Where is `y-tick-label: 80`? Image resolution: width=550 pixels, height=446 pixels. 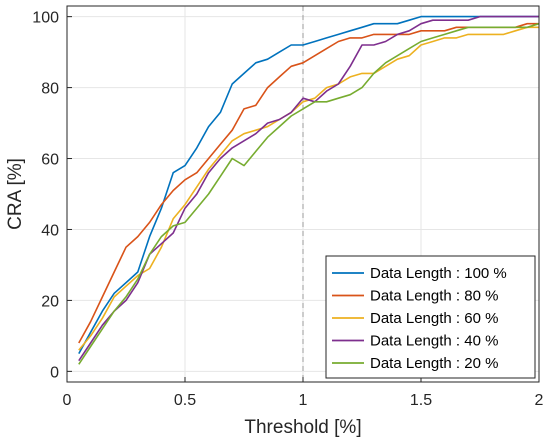
y-tick-label: 80 is located at coordinates (50, 89).